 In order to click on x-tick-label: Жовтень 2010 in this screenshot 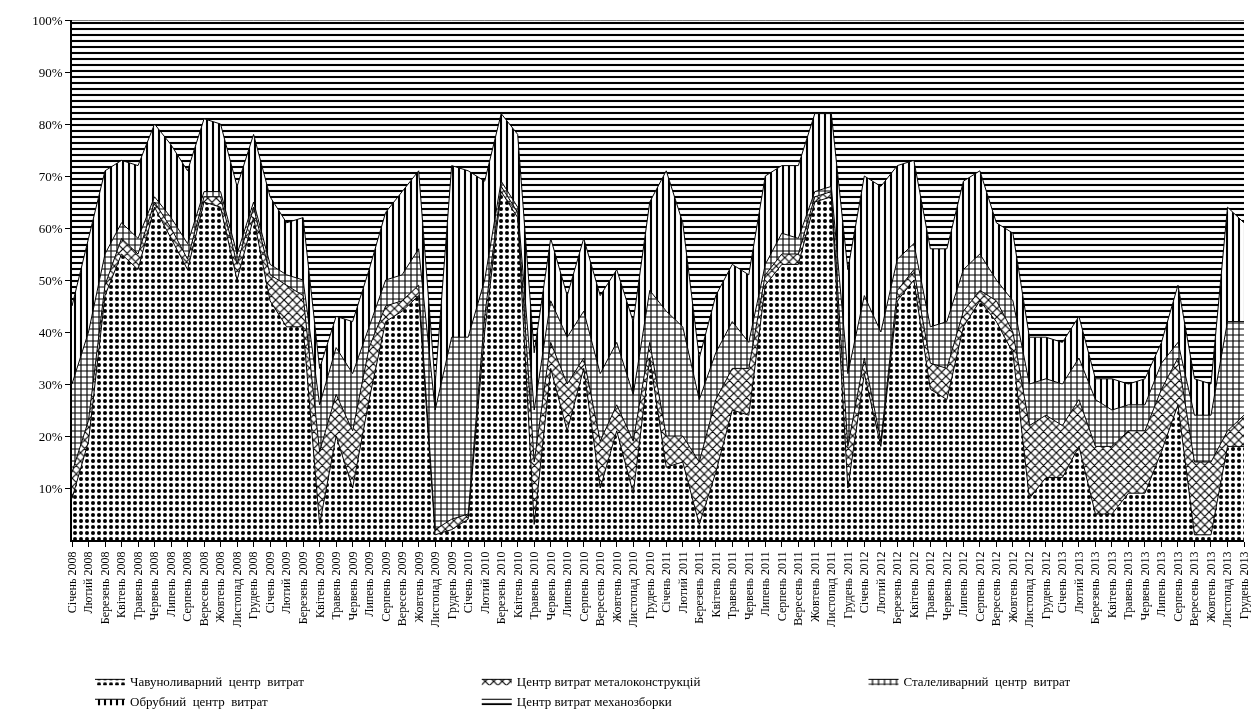, I will do `click(616, 587)`.